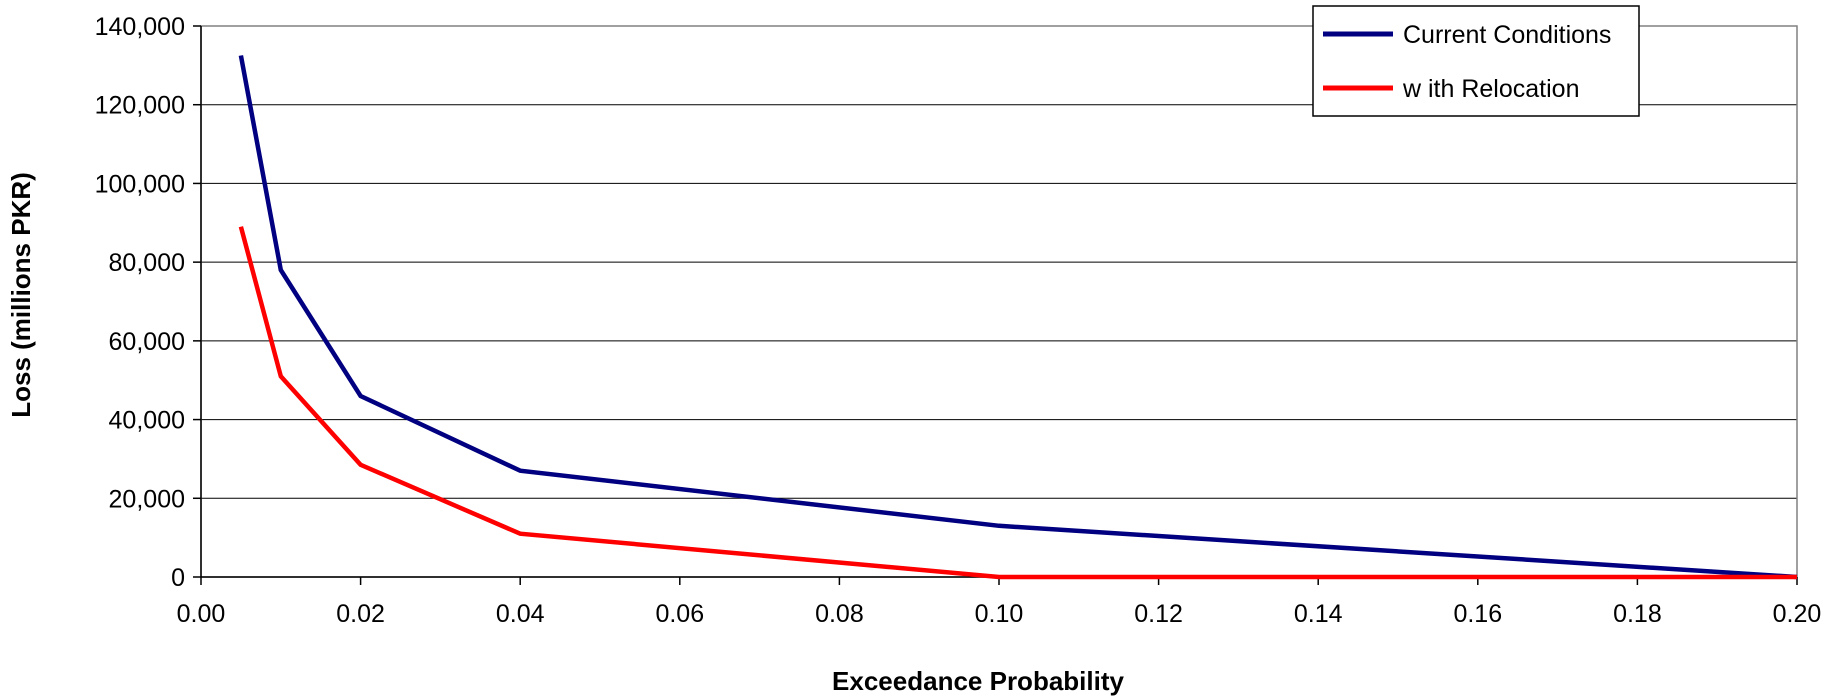 This screenshot has width=1839, height=699. Describe the element at coordinates (147, 263) in the screenshot. I see `y-tick-label: 80,000` at that location.